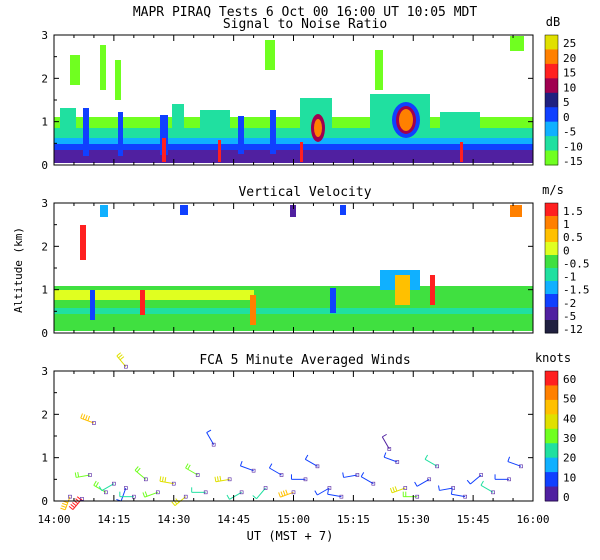  What do you see at coordinates (576, 290) in the screenshot?
I see `colorbar-label: -1.5` at bounding box center [576, 290].